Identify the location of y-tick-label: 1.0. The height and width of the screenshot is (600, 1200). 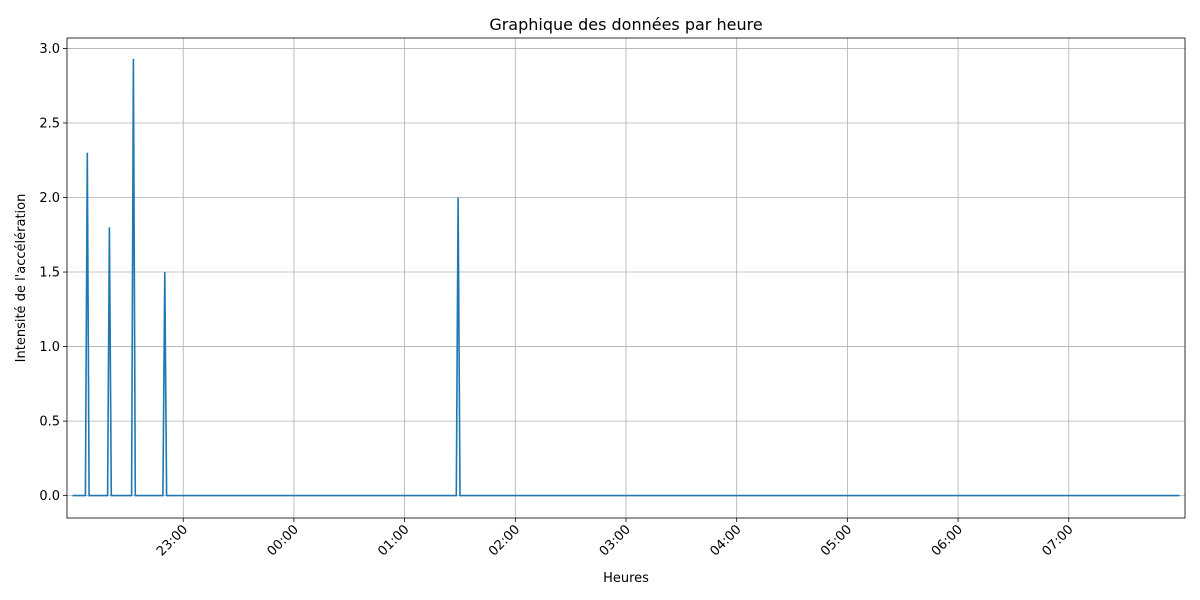
(49, 347).